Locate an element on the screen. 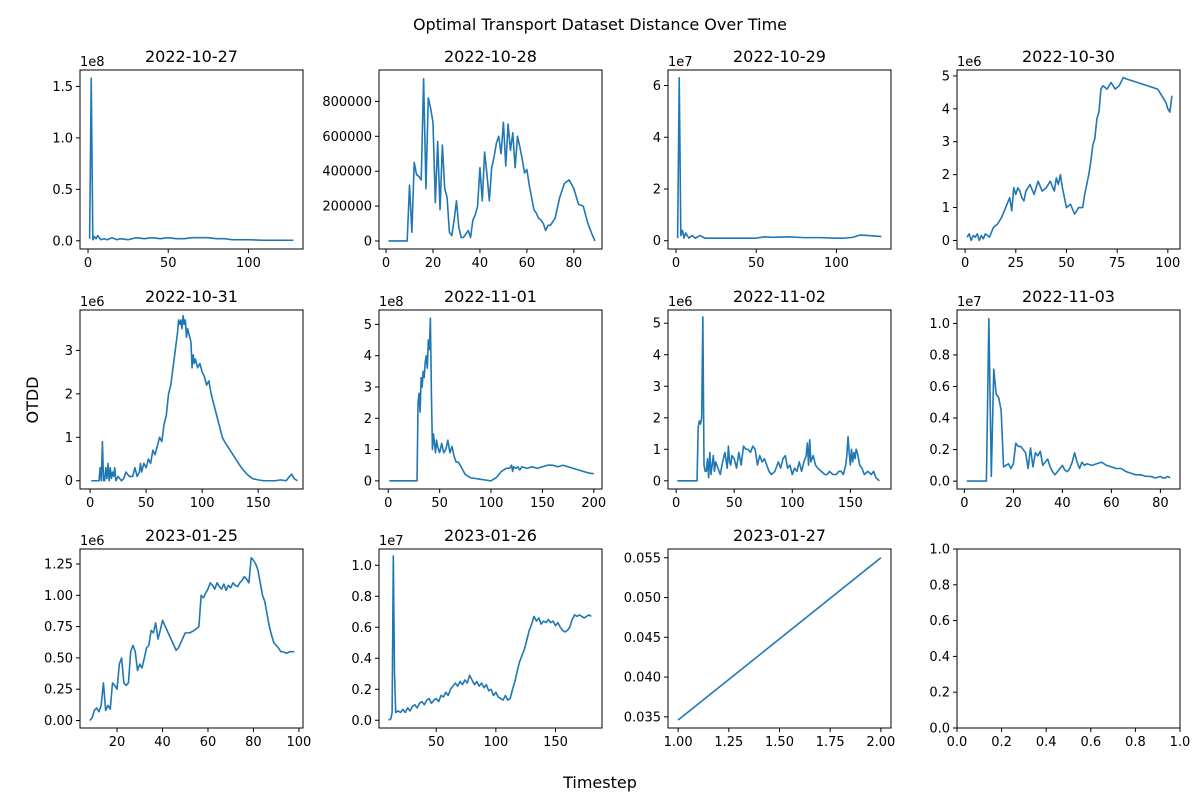  x-tick-label: 1.00 is located at coordinates (678, 742).